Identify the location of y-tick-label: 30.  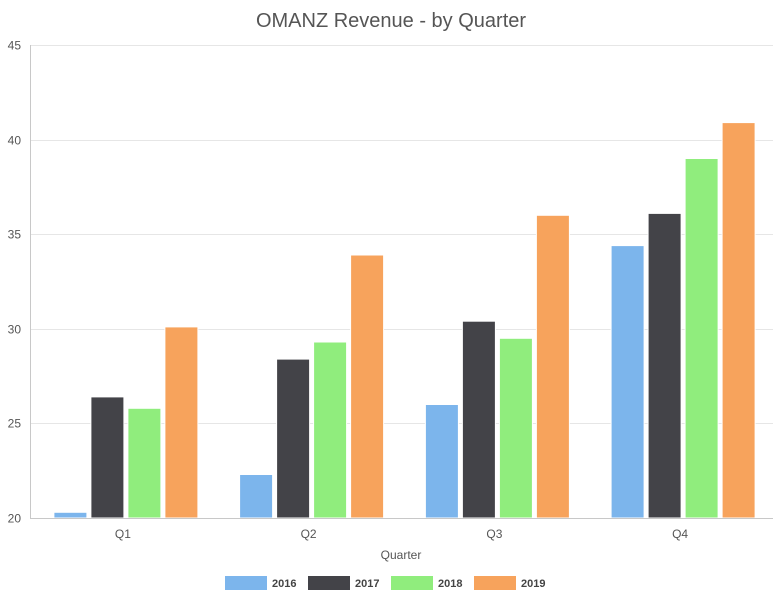
(15, 330).